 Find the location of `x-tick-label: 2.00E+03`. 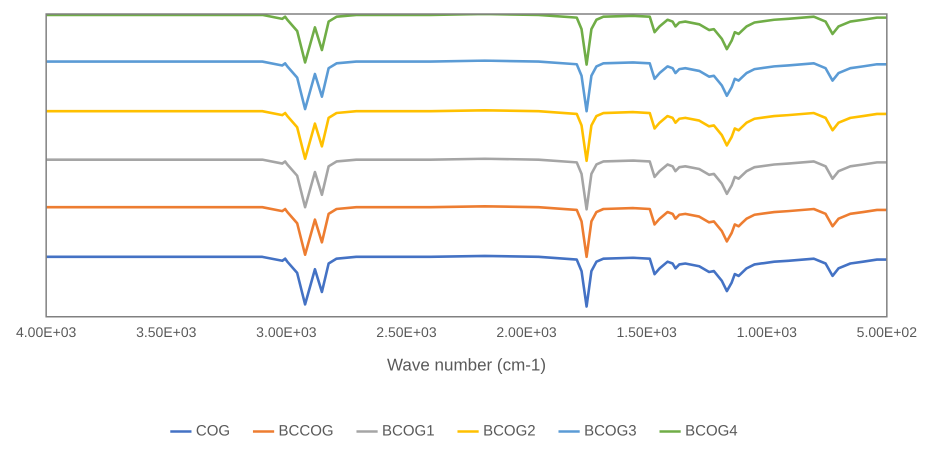

x-tick-label: 2.00E+03 is located at coordinates (526, 332).